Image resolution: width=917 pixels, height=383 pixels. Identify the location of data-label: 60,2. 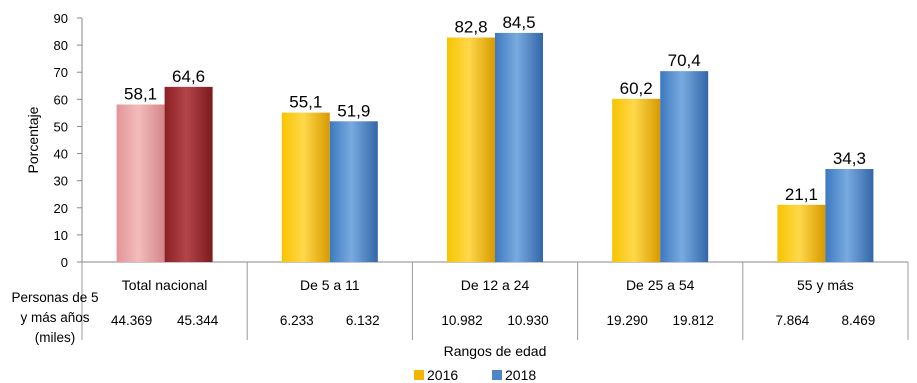
(636, 88).